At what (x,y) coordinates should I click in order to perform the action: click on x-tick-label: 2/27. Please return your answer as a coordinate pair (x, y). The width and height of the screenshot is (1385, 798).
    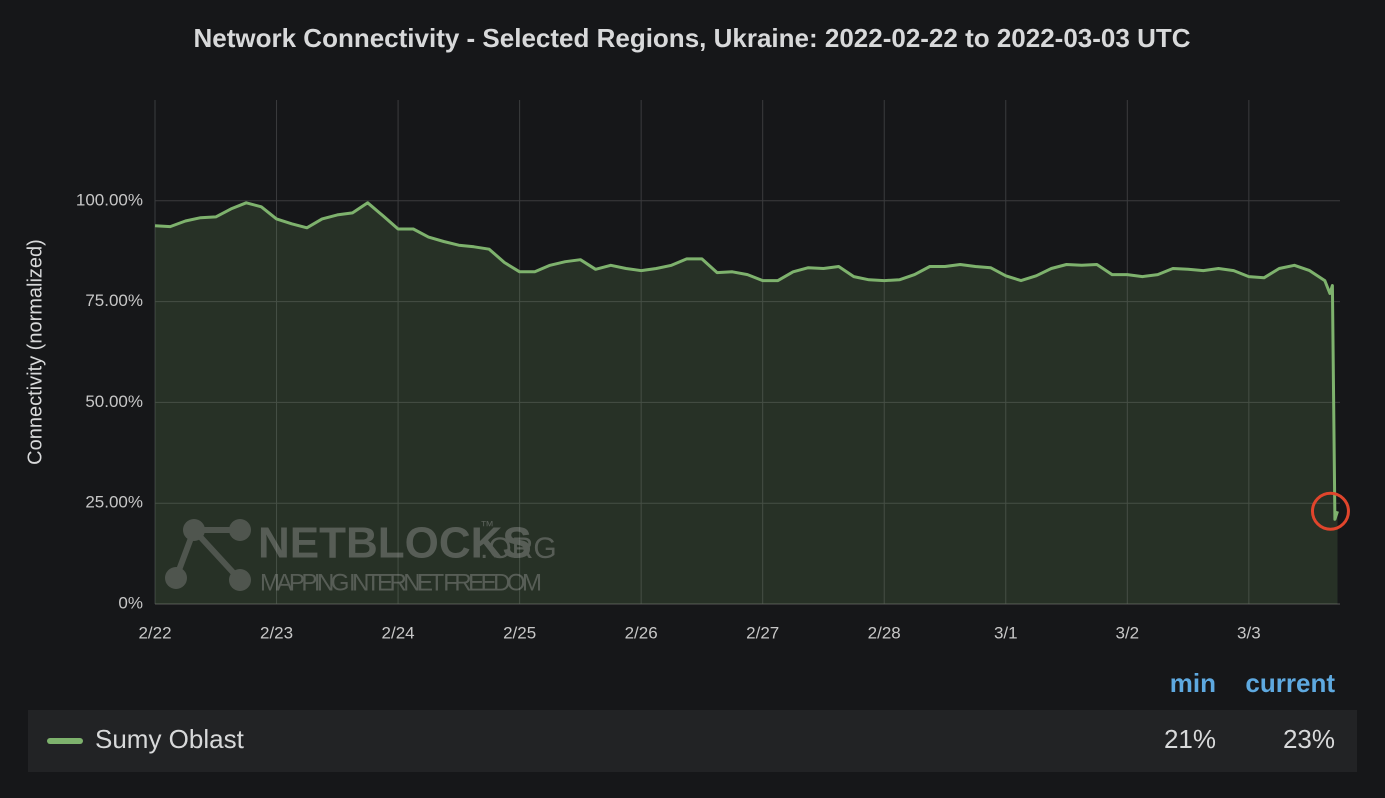
    Looking at the image, I should click on (762, 632).